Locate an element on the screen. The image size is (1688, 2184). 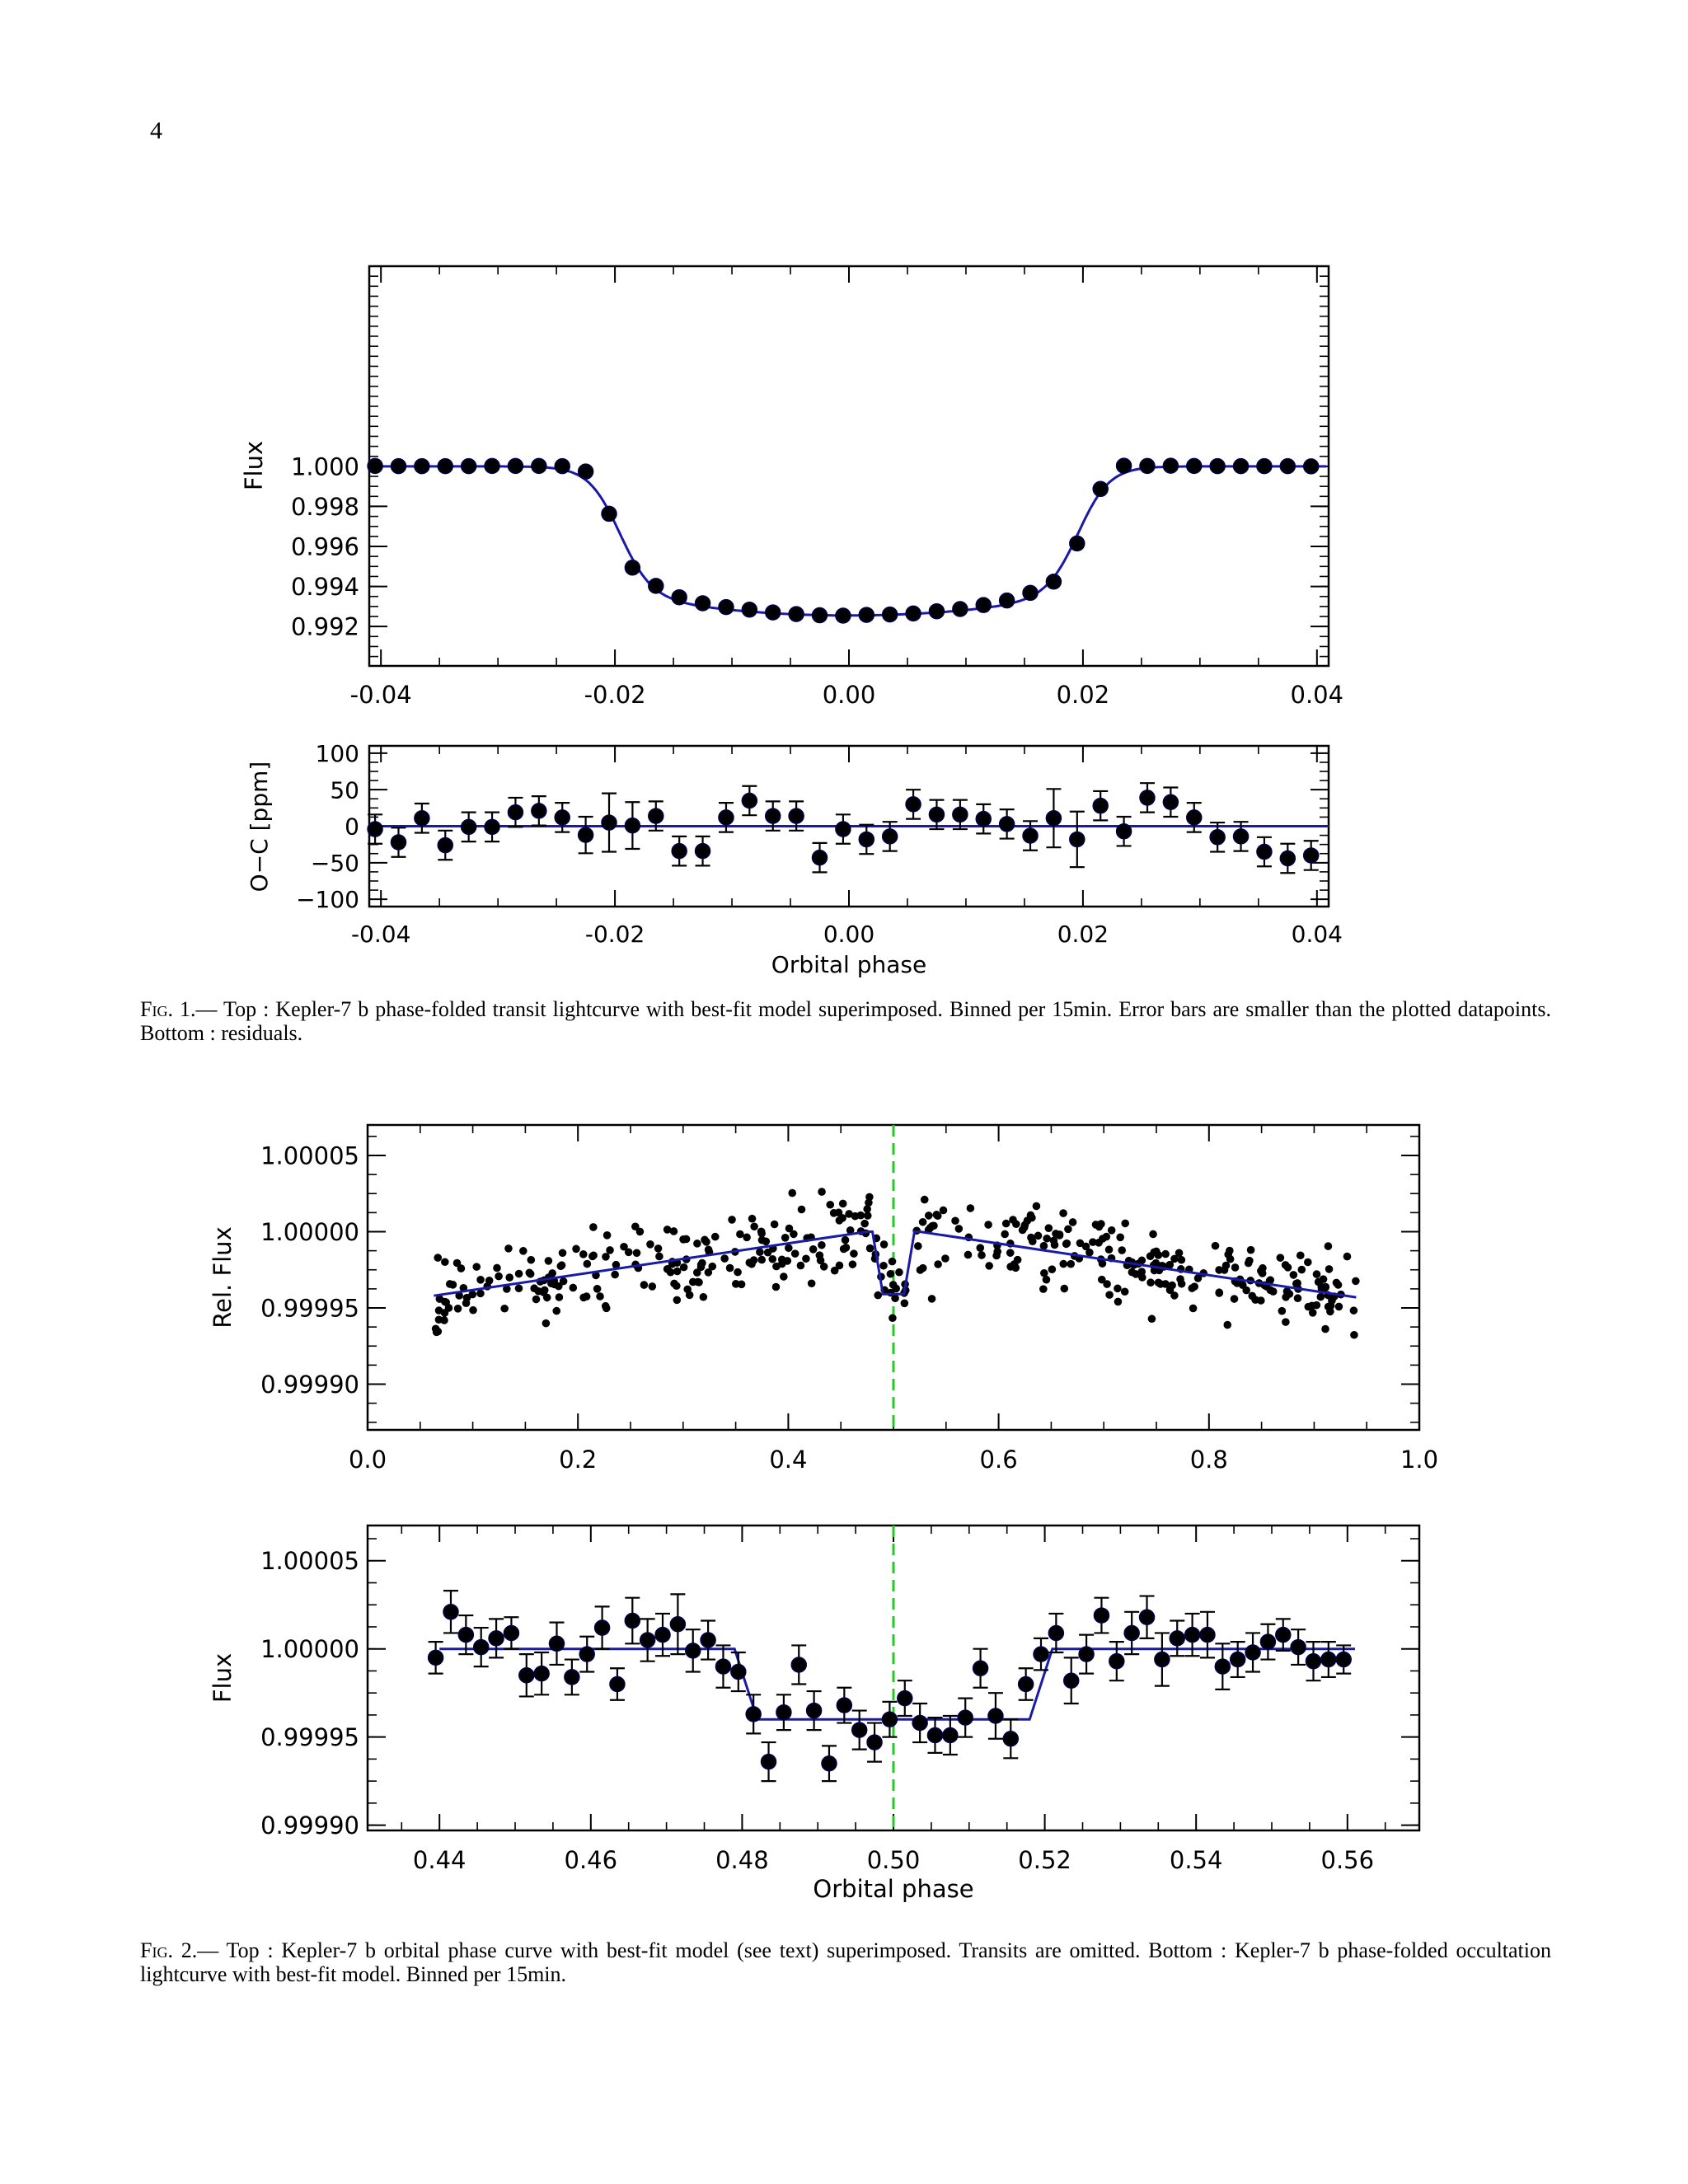
x-tick-label: 0.46 is located at coordinates (591, 1860).